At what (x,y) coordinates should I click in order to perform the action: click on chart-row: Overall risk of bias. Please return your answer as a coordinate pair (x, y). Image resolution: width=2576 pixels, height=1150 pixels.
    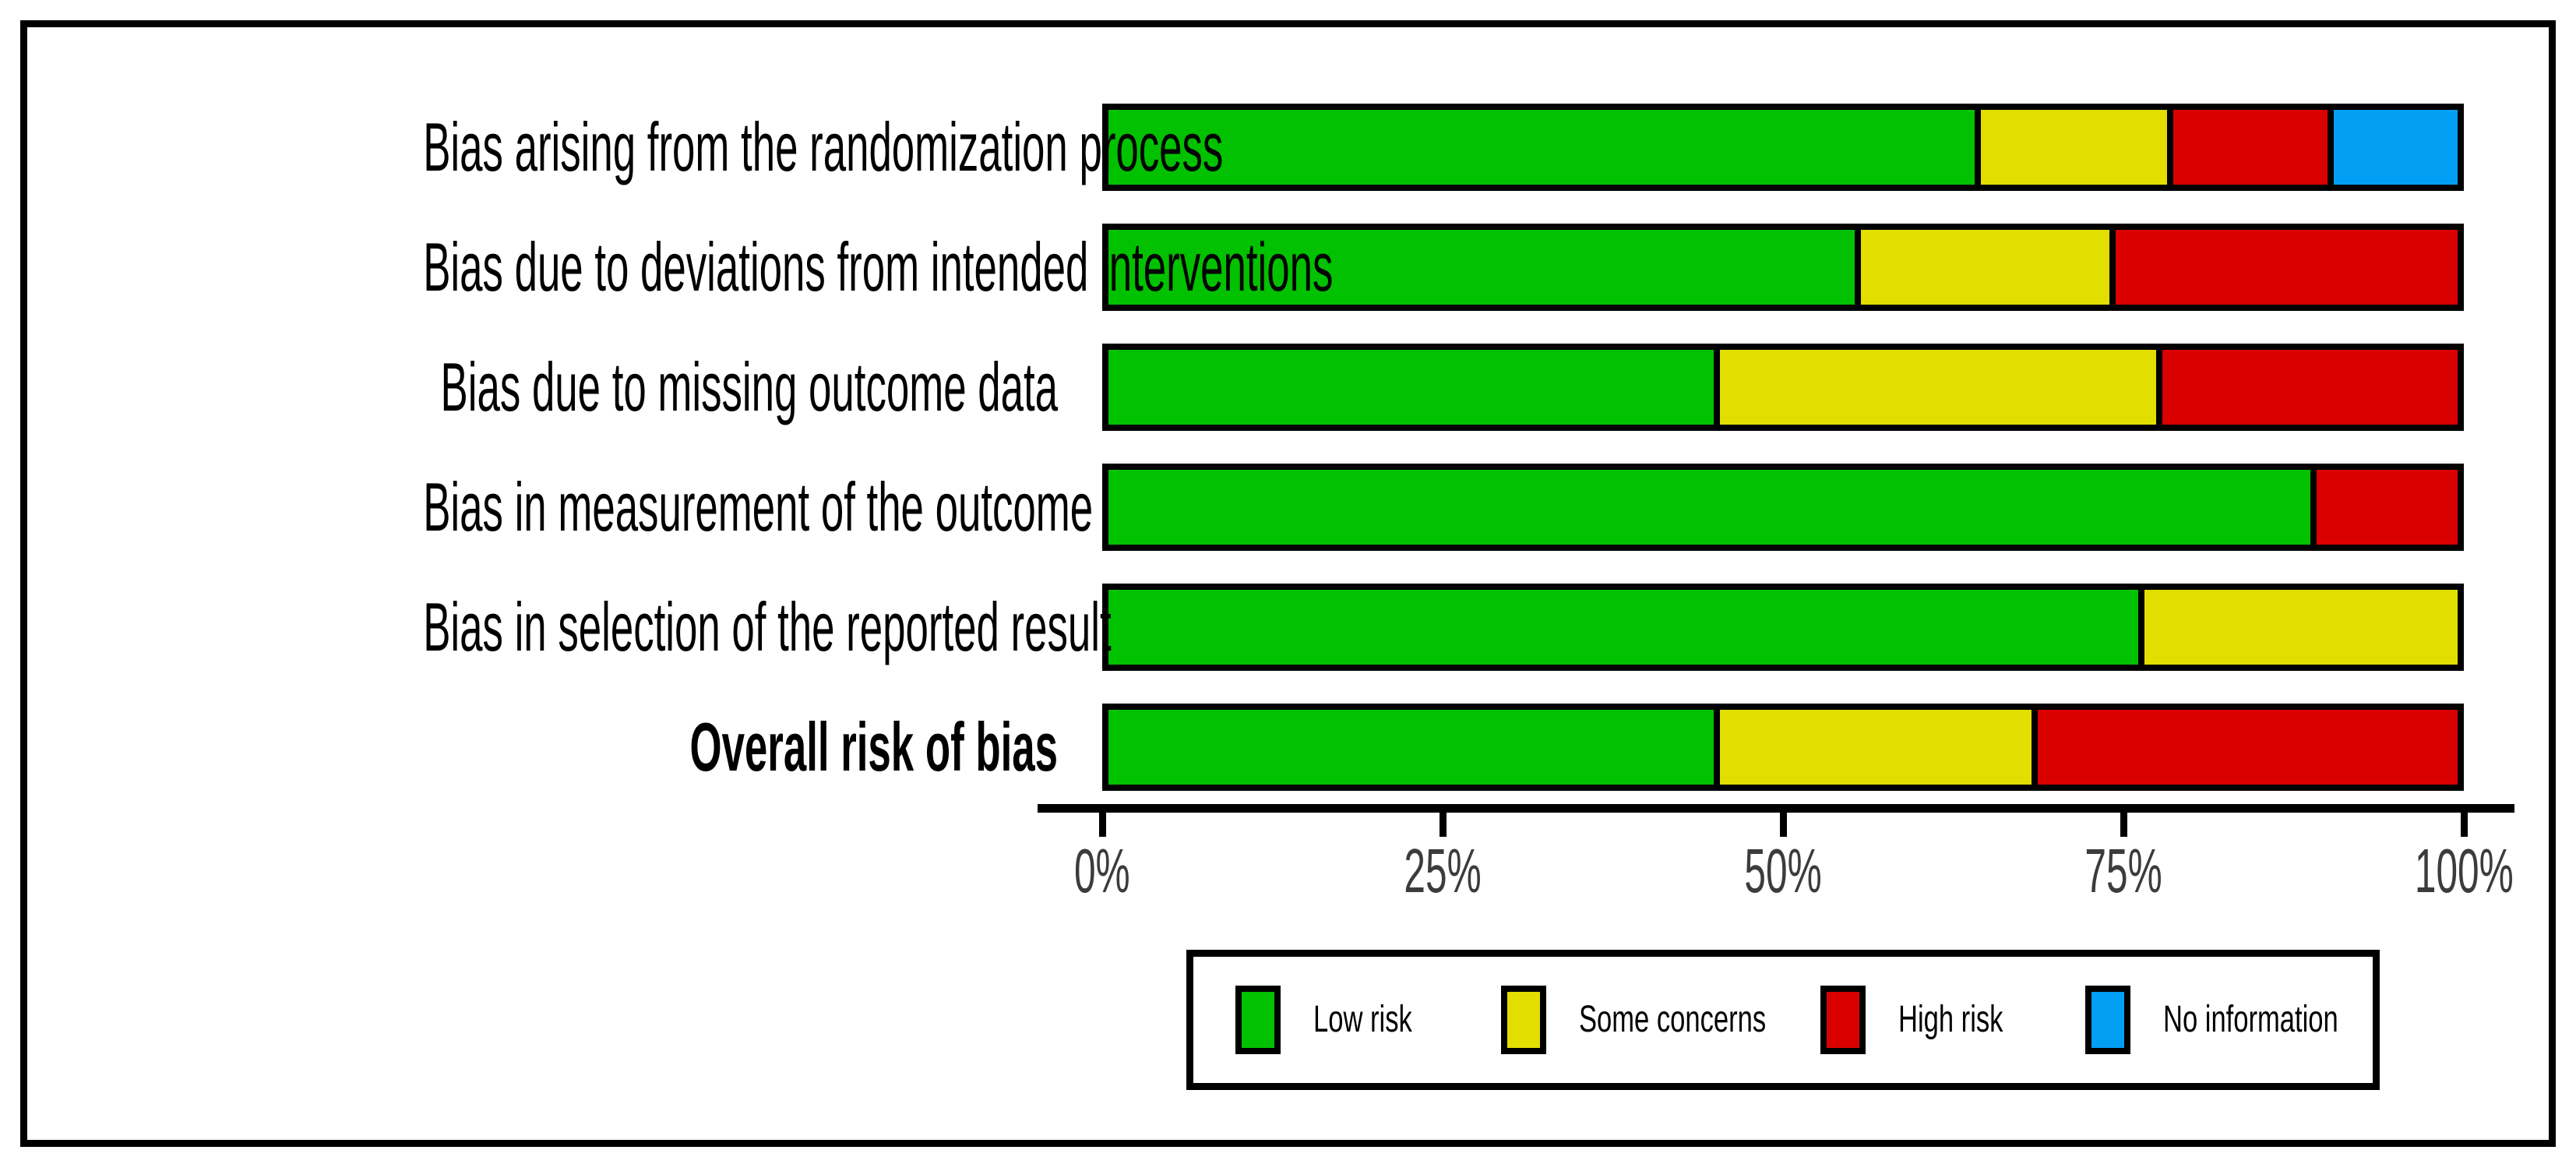
    Looking at the image, I should click on (1288, 747).